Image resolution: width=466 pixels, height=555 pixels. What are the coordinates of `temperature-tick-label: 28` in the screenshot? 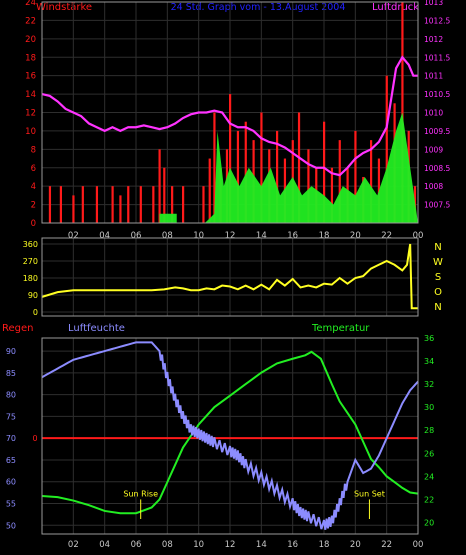 It's located at (429, 430).